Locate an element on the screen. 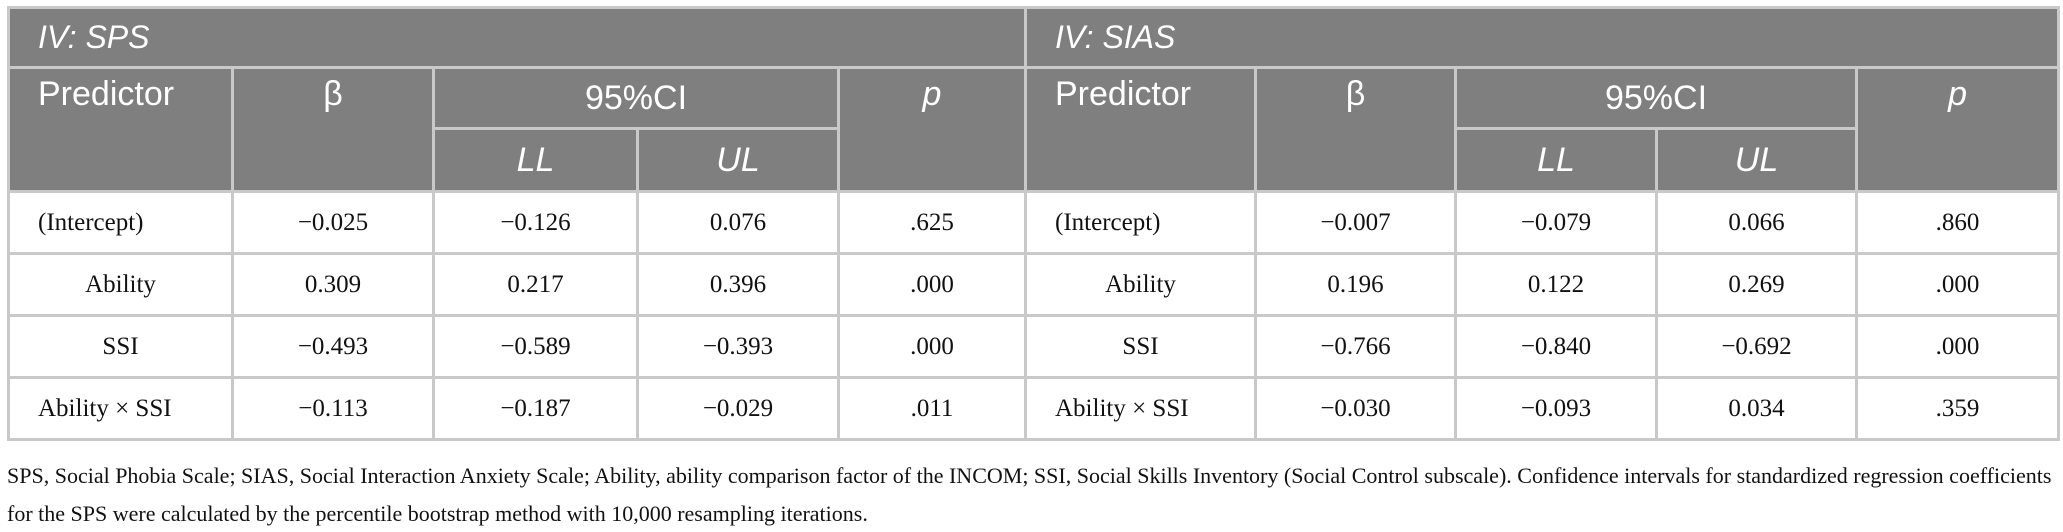 This screenshot has width=2063, height=532. value-cell: .860 is located at coordinates (1957, 222).